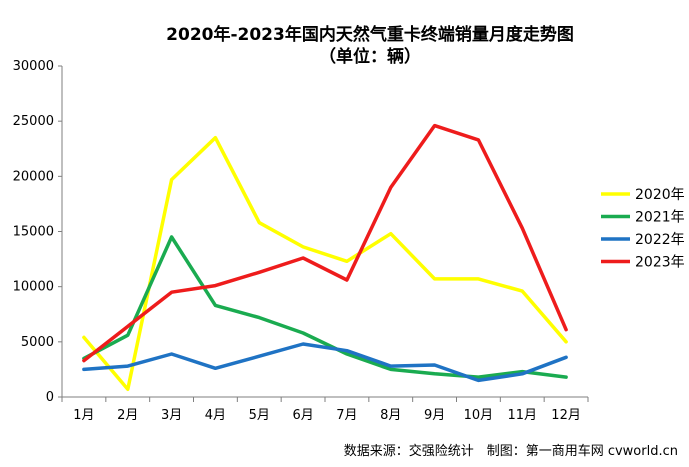 The width and height of the screenshot is (689, 467). I want to click on y-tick-label: 5000, so click(37, 342).